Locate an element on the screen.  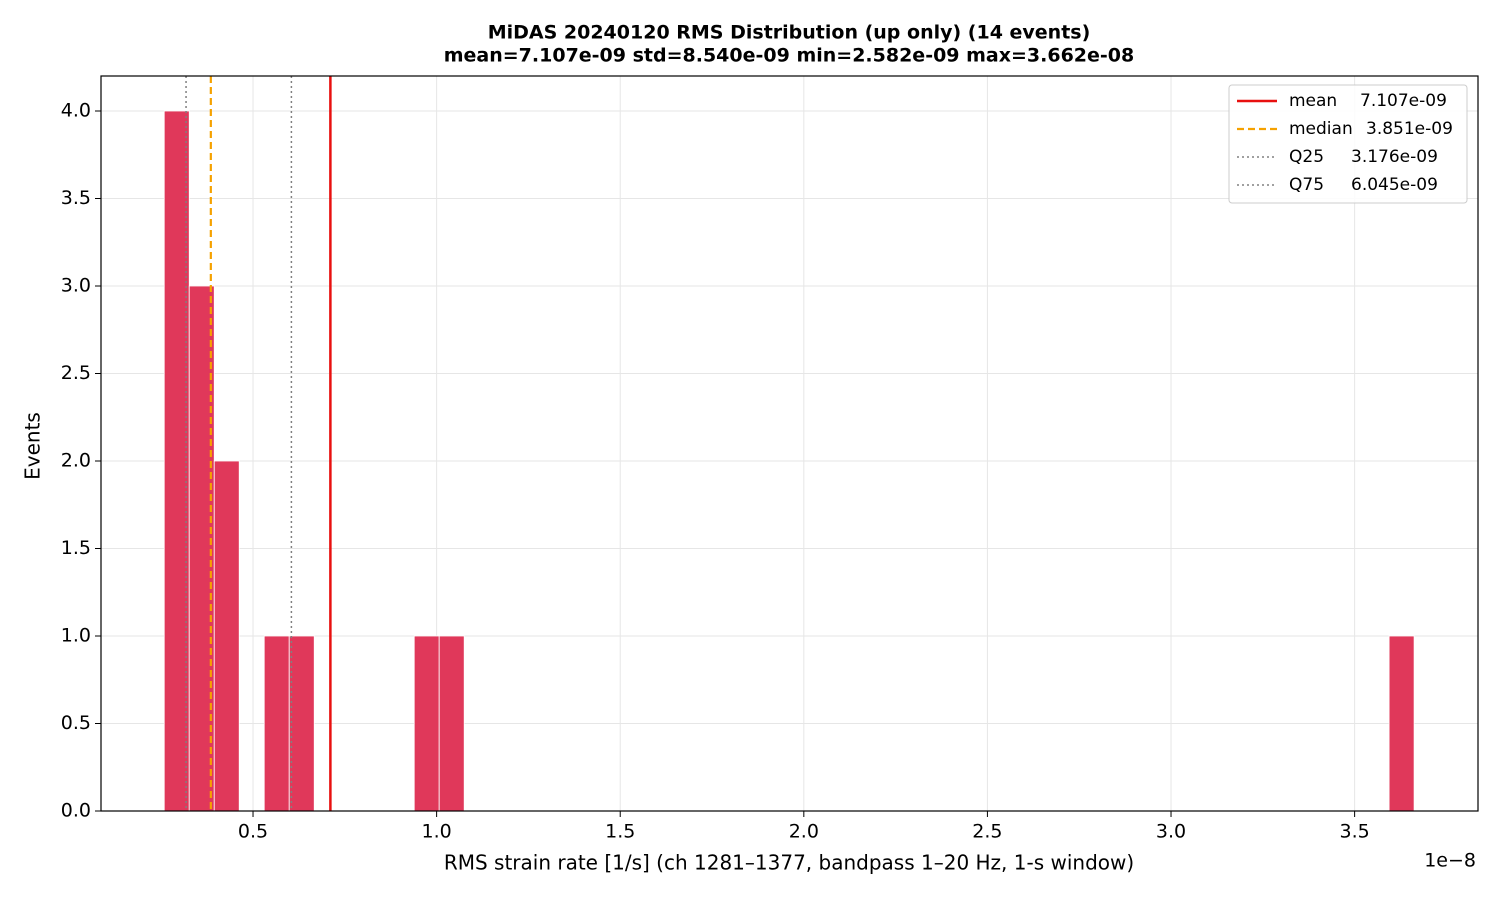
legend-value: 3.851e-09 is located at coordinates (1409, 129).